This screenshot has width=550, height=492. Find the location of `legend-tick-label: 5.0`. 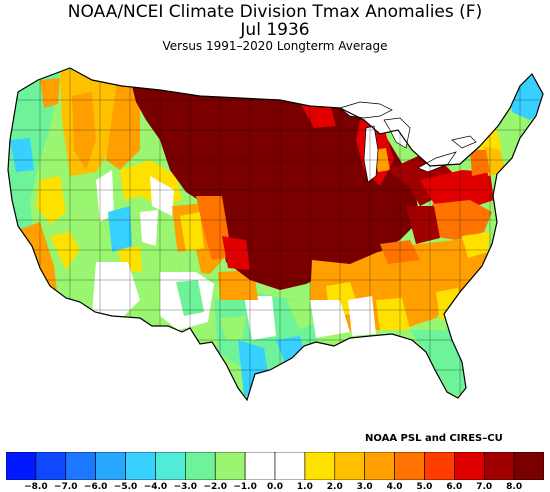

legend-tick-label: 5.0 is located at coordinates (424, 487).